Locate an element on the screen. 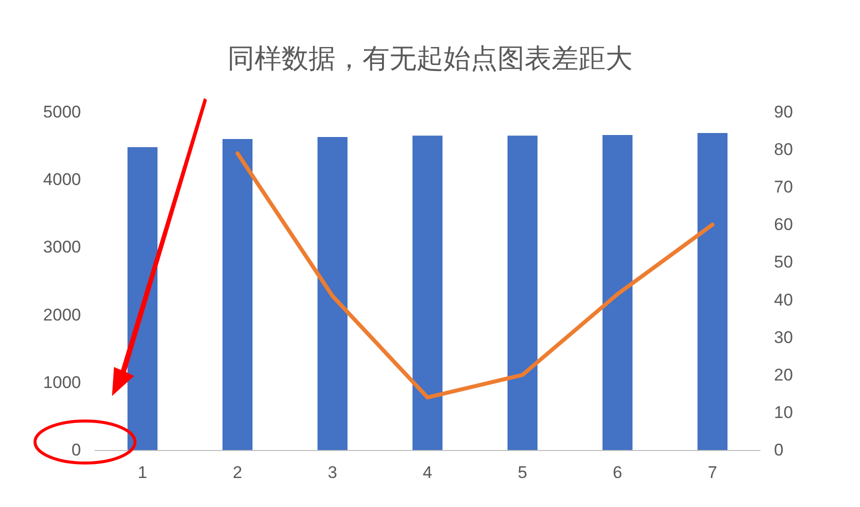  y2-tick-label: 60 is located at coordinates (783, 224).